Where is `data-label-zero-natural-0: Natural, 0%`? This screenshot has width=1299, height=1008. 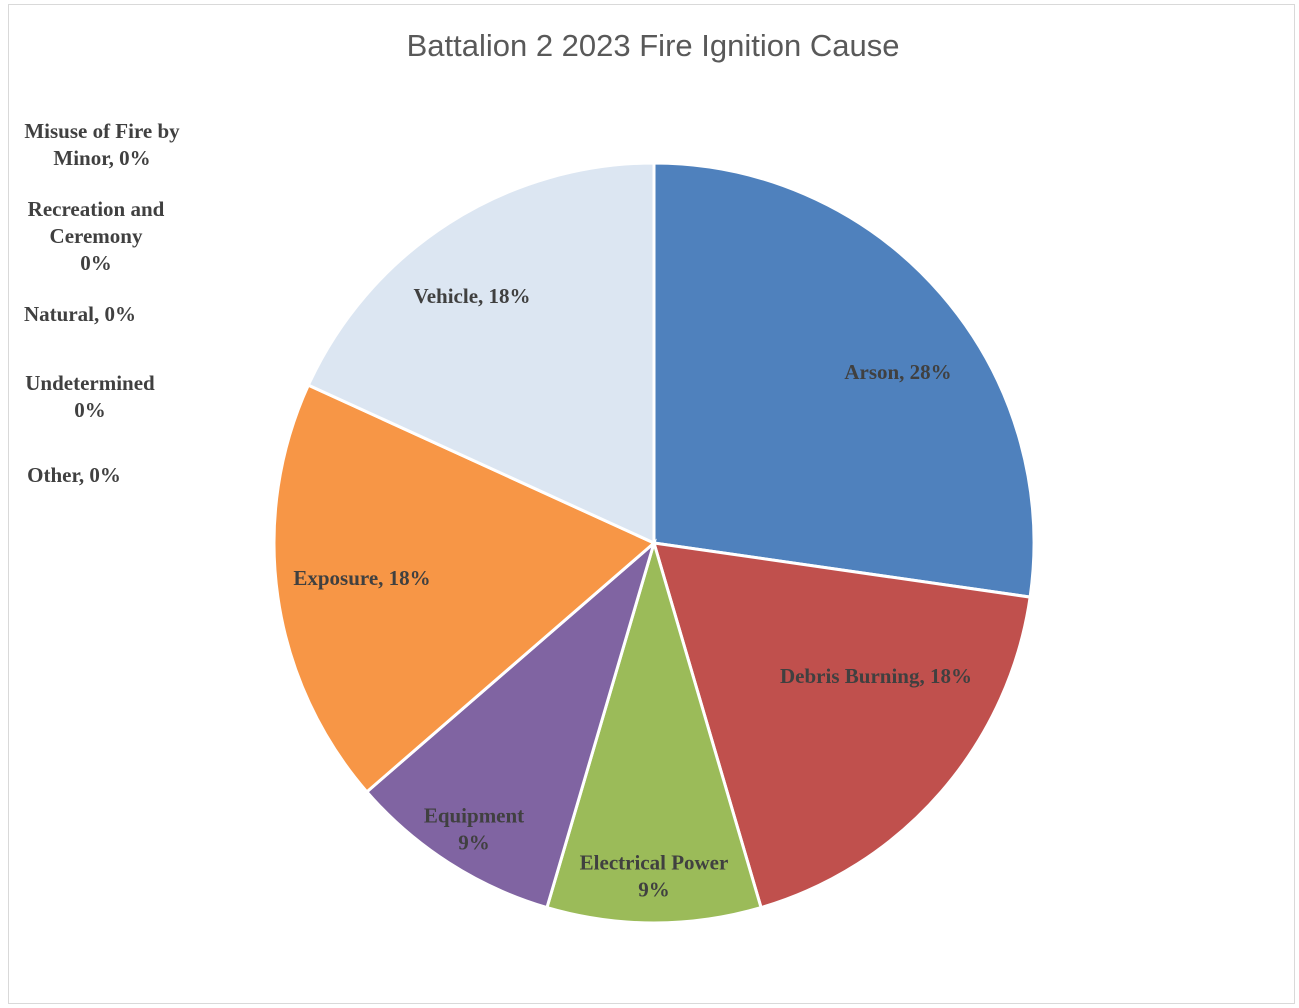
data-label-zero-natural-0: Natural, 0% is located at coordinates (80, 314).